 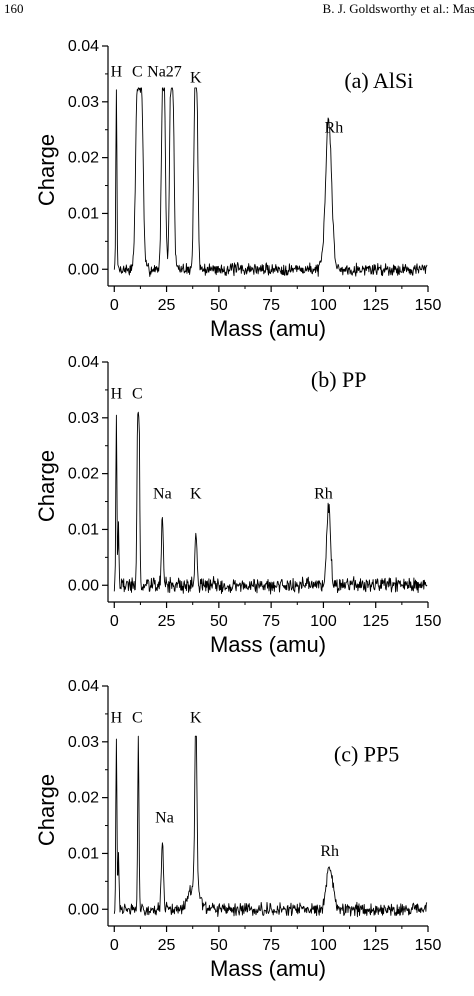 What do you see at coordinates (164, 72) in the screenshot?
I see `peak-label: Na27` at bounding box center [164, 72].